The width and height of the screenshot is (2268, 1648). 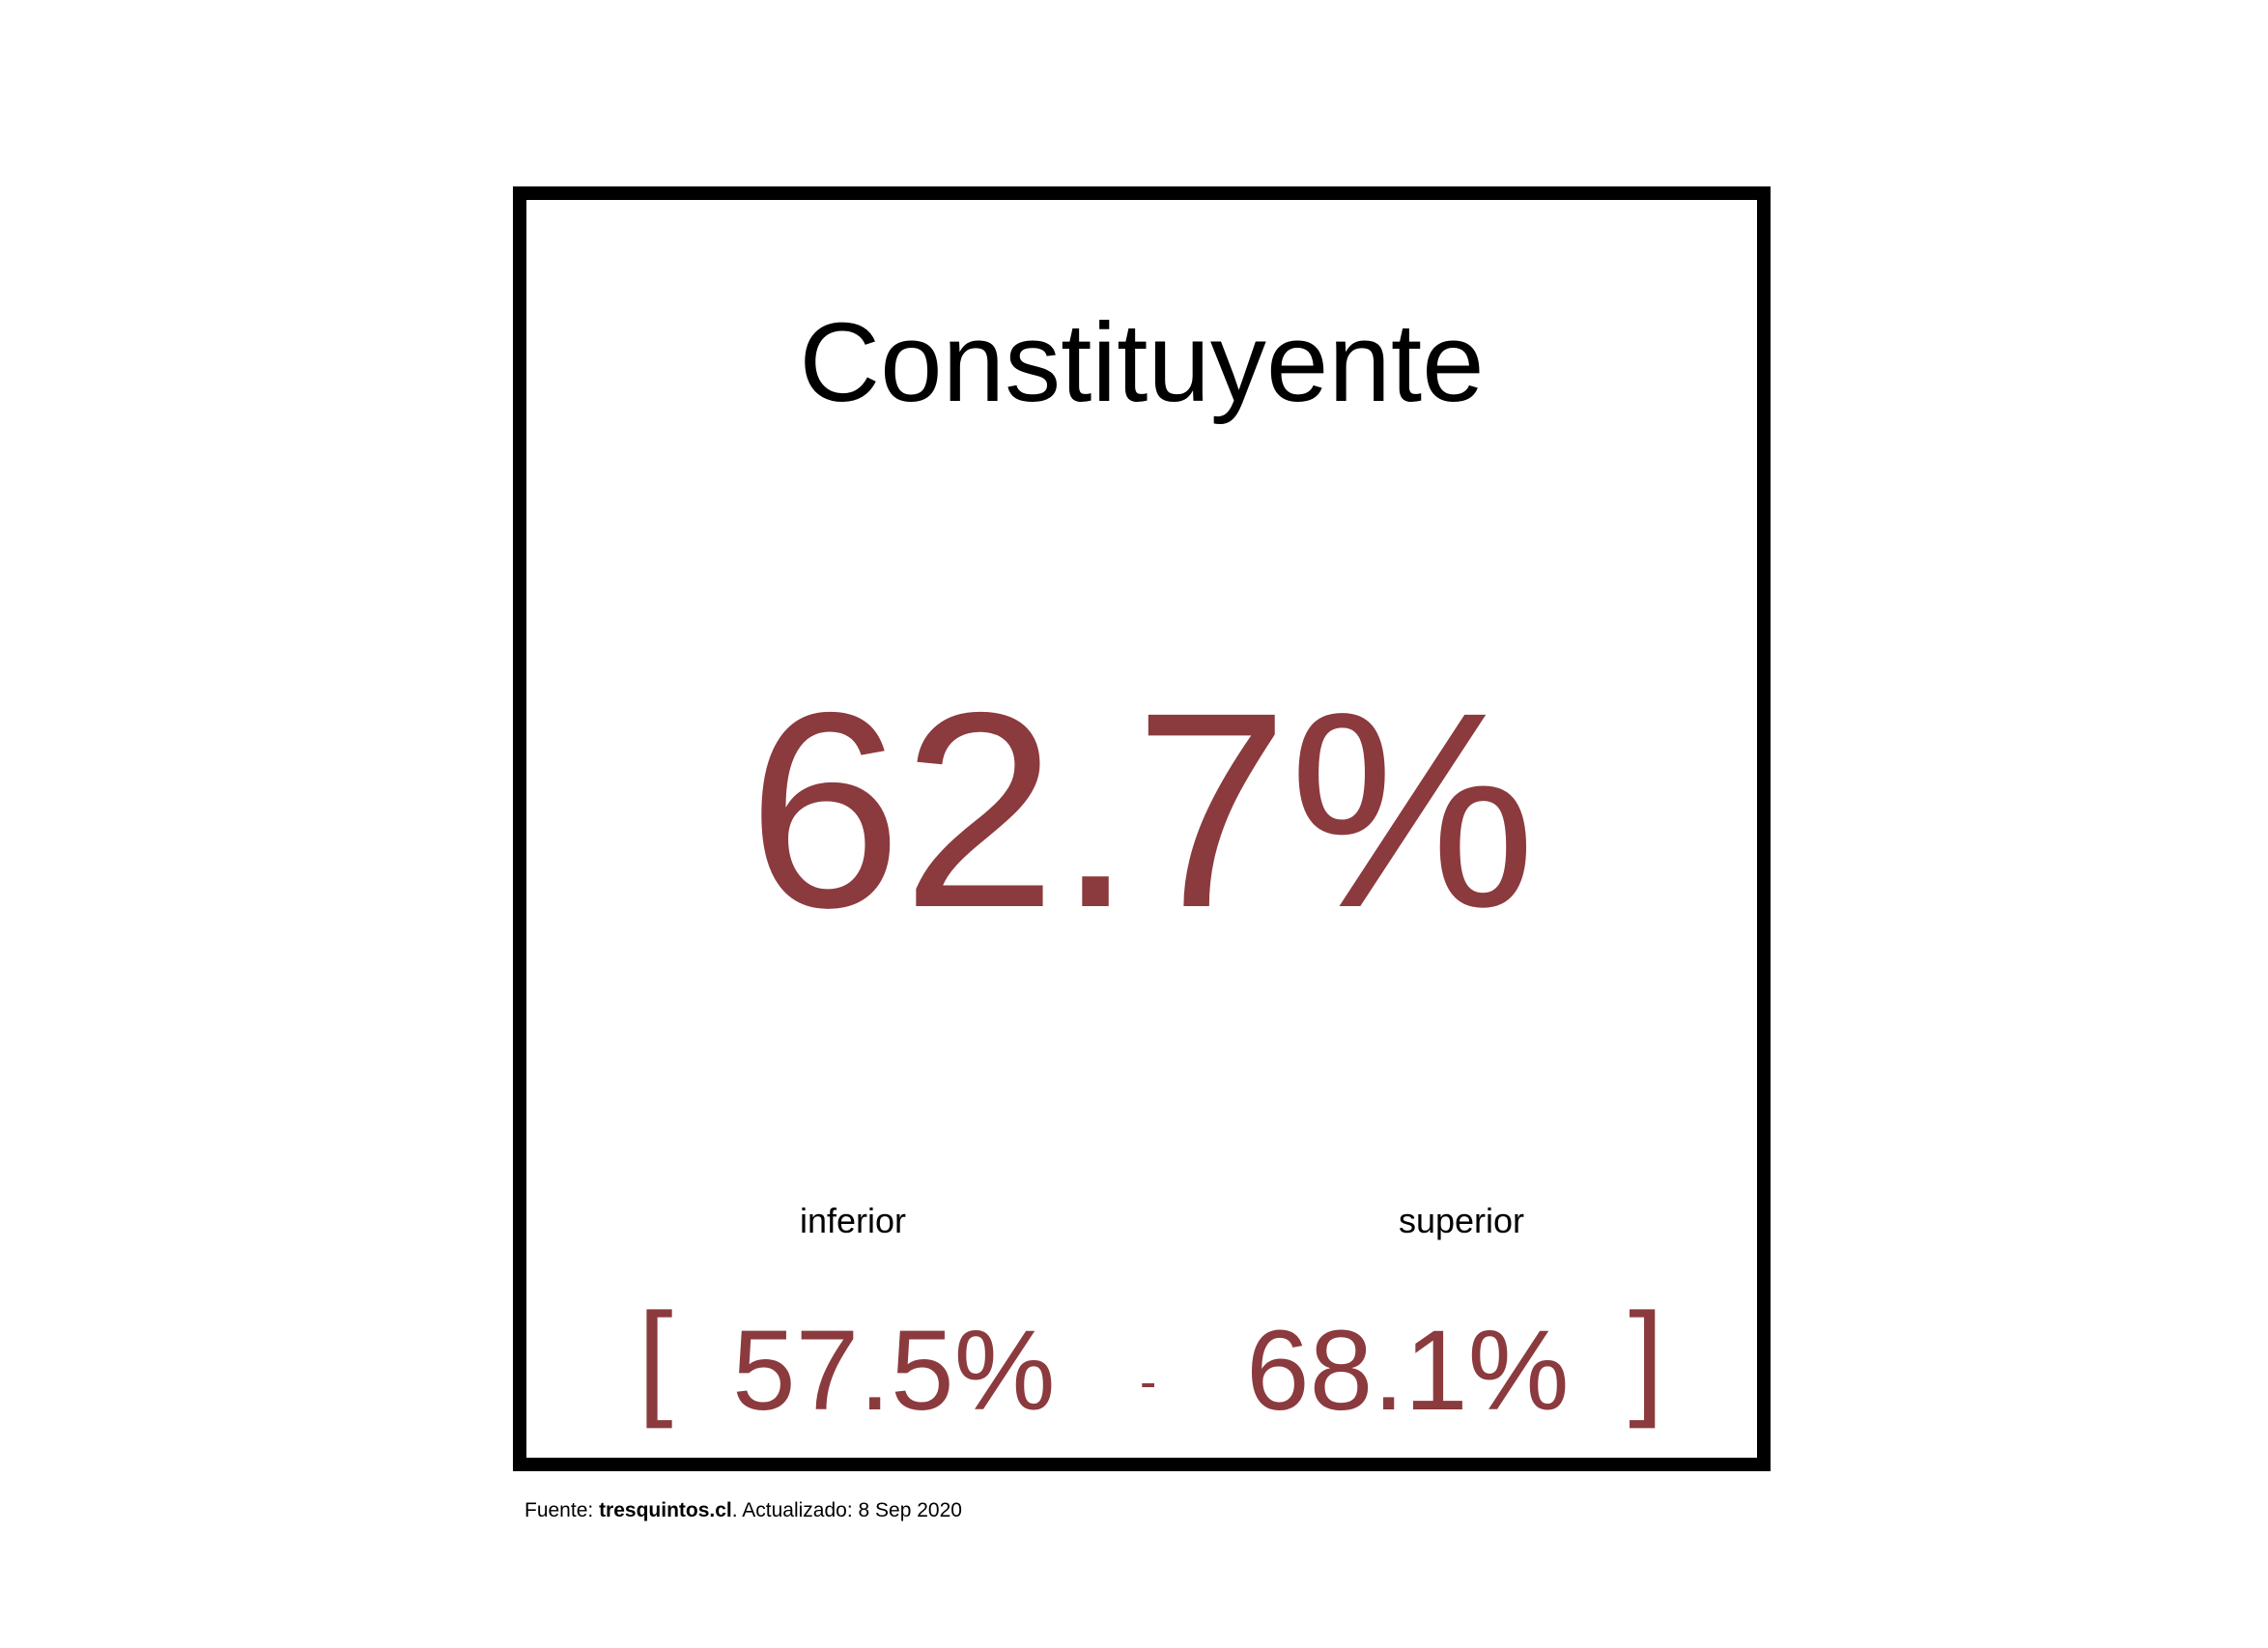 What do you see at coordinates (1461, 1220) in the screenshot?
I see `upper-bound-label: superior` at bounding box center [1461, 1220].